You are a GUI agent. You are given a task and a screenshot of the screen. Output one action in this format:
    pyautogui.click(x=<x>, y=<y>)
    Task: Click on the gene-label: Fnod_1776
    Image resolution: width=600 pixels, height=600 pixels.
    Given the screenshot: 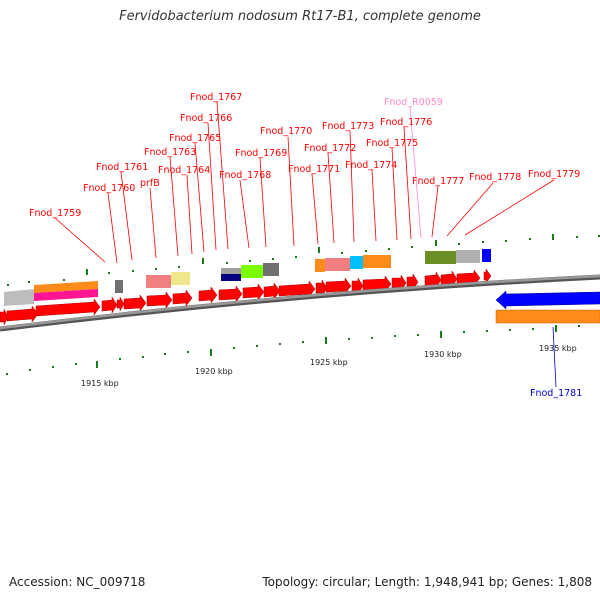 What is the action you would take?
    pyautogui.click(x=406, y=122)
    